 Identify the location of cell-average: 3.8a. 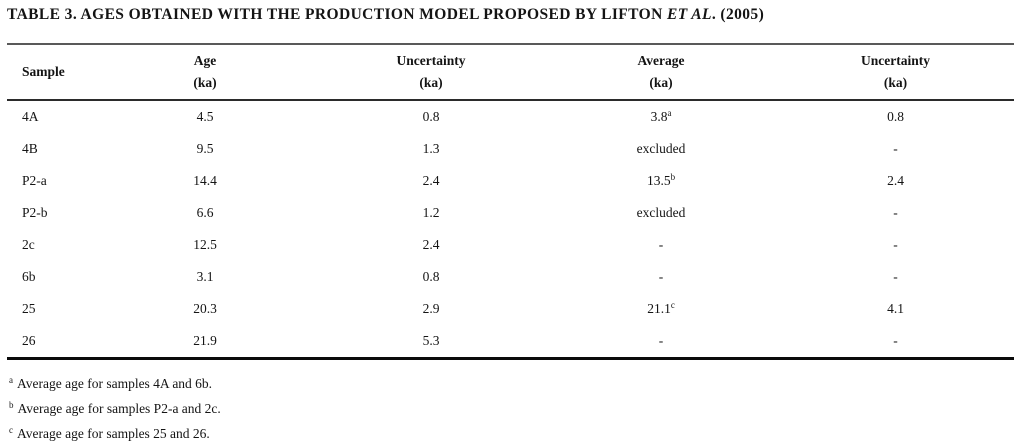
(661, 116).